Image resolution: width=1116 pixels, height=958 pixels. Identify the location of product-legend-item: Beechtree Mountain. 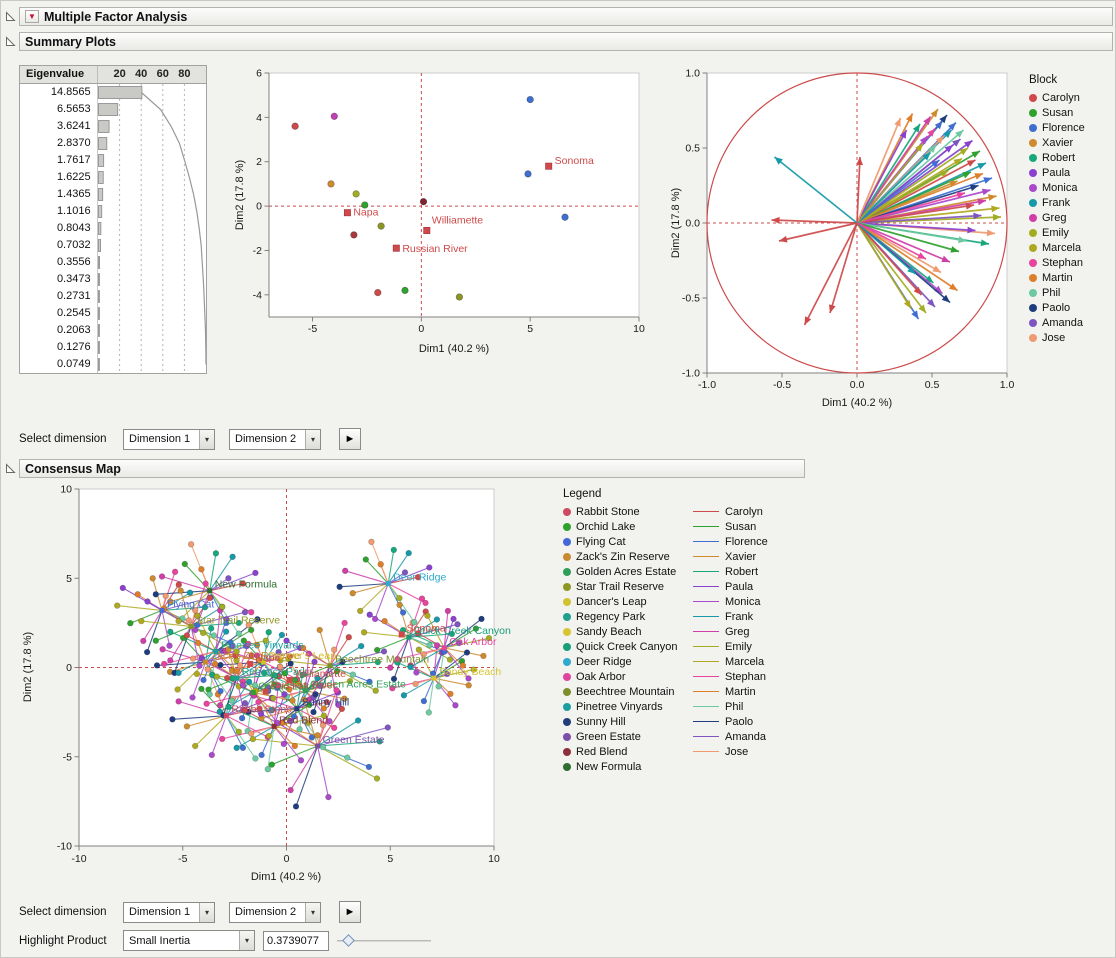
(620, 691).